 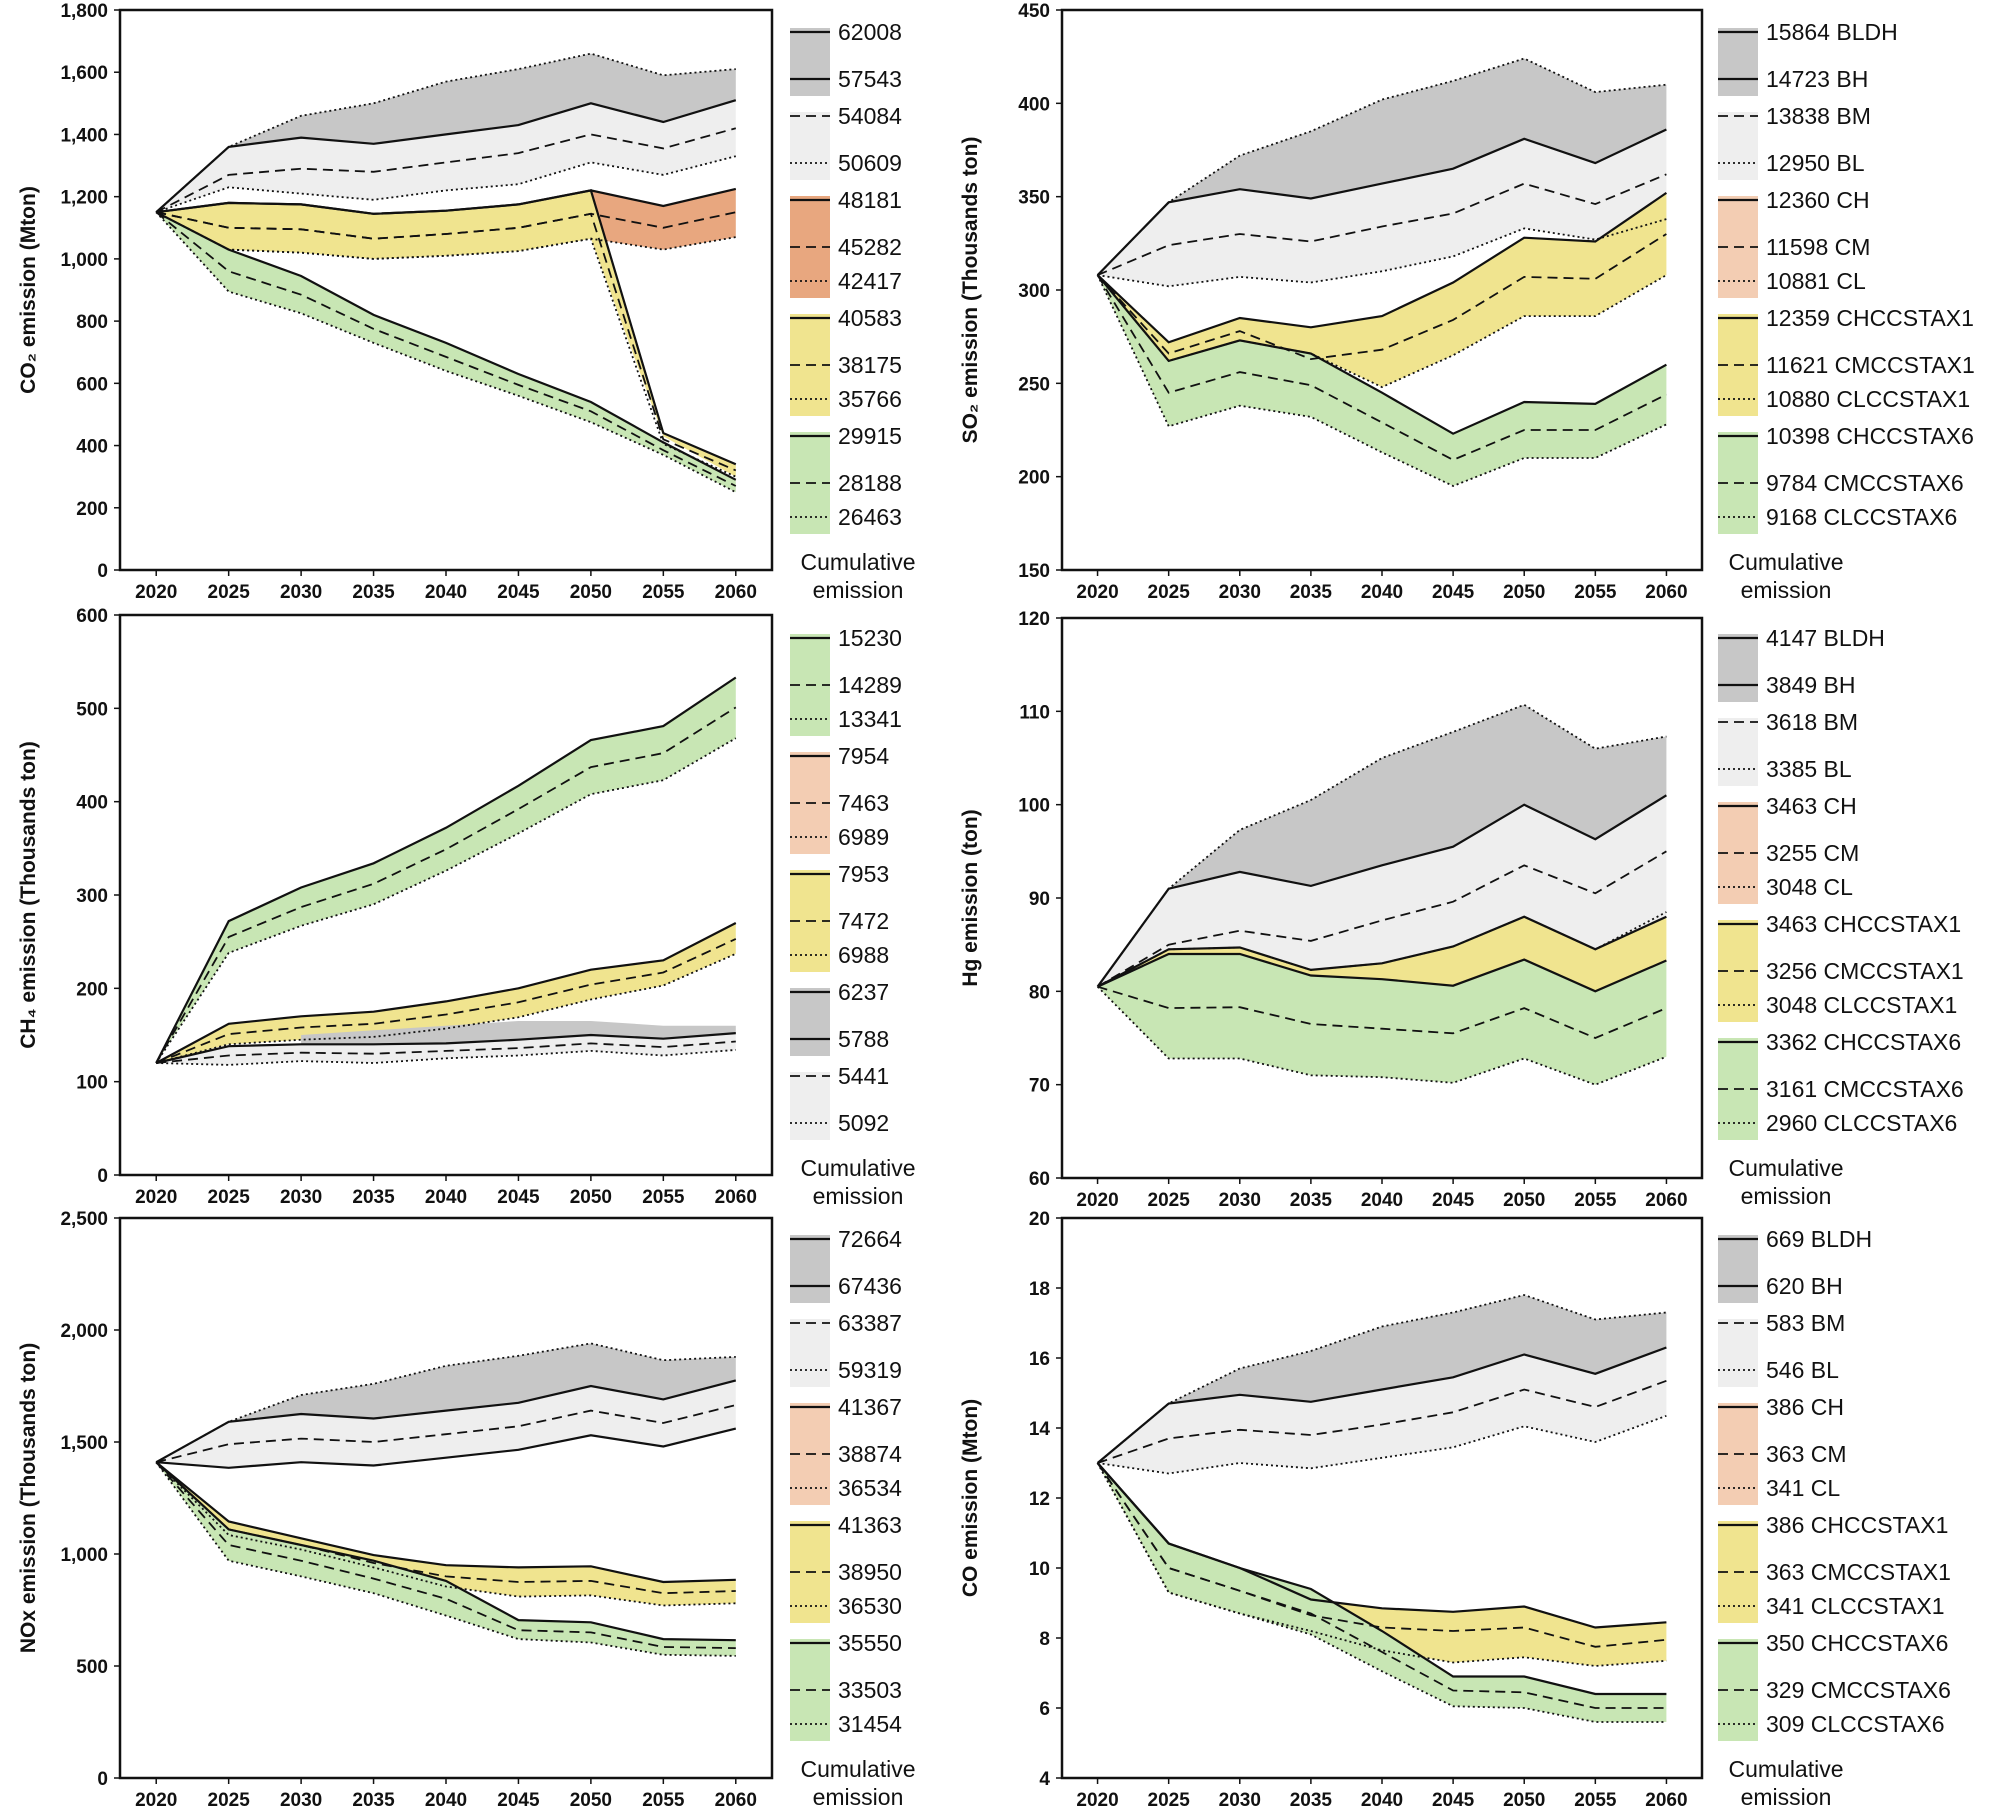 I want to click on legend-label: 350 CHCCSTAX6, so click(x=1857, y=1643).